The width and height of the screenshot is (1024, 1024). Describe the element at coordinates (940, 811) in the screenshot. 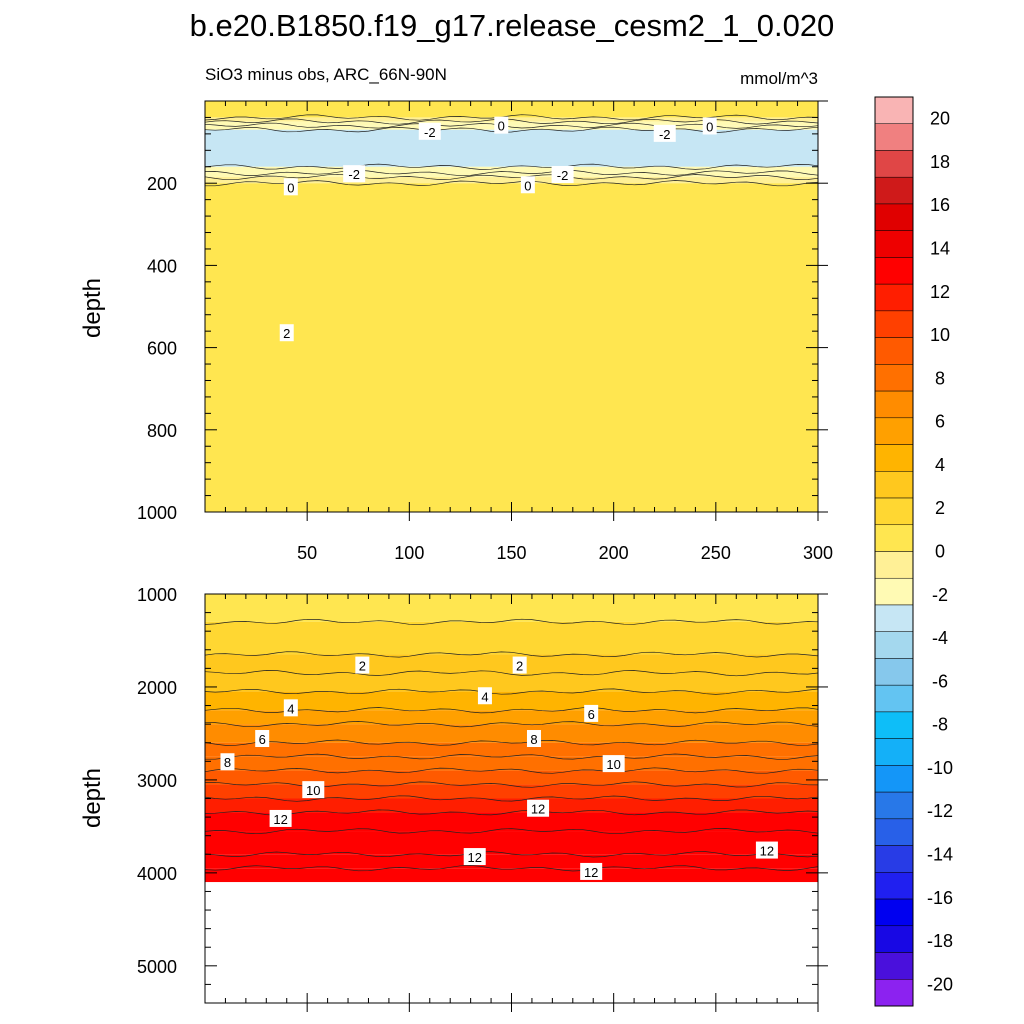

I see `colorbar-label: -12` at that location.